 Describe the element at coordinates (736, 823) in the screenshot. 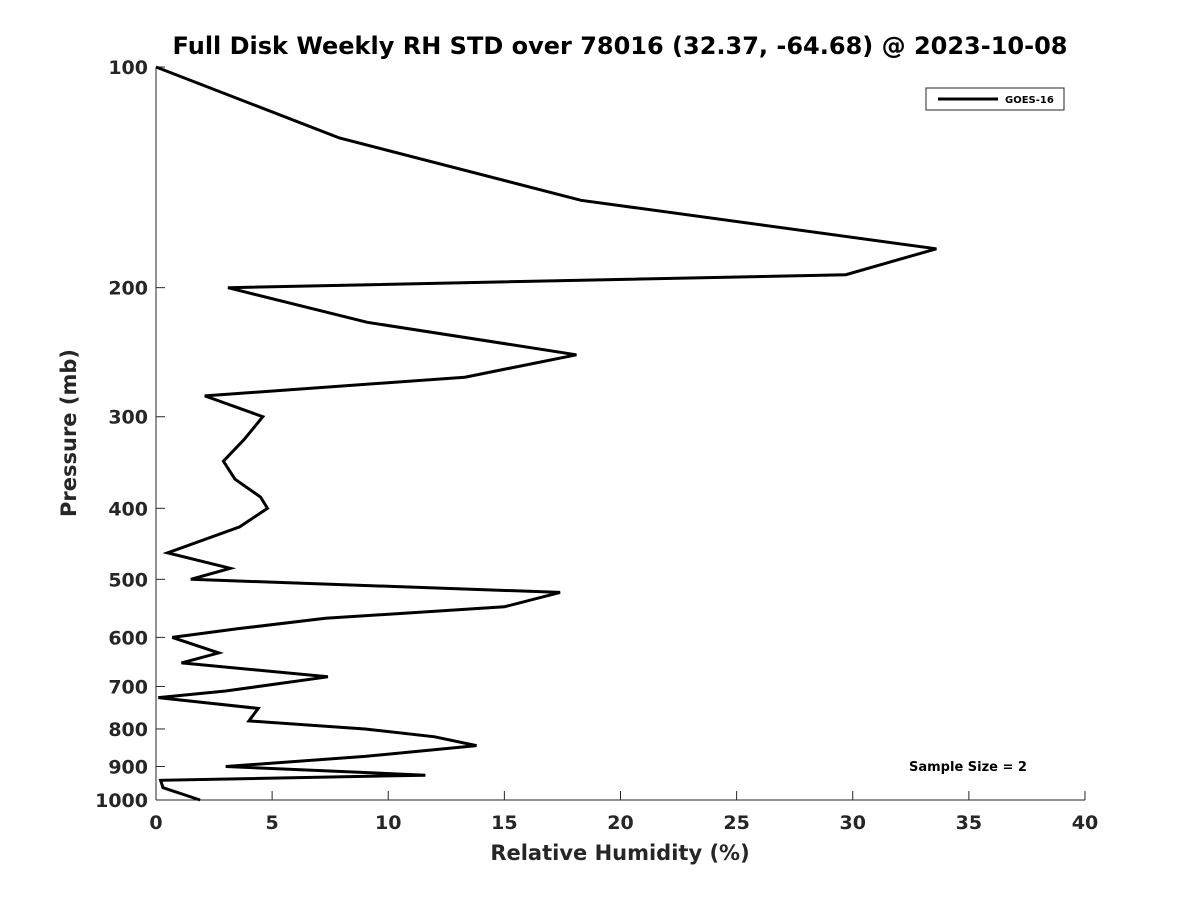

I see `x-tick-label: 25` at that location.